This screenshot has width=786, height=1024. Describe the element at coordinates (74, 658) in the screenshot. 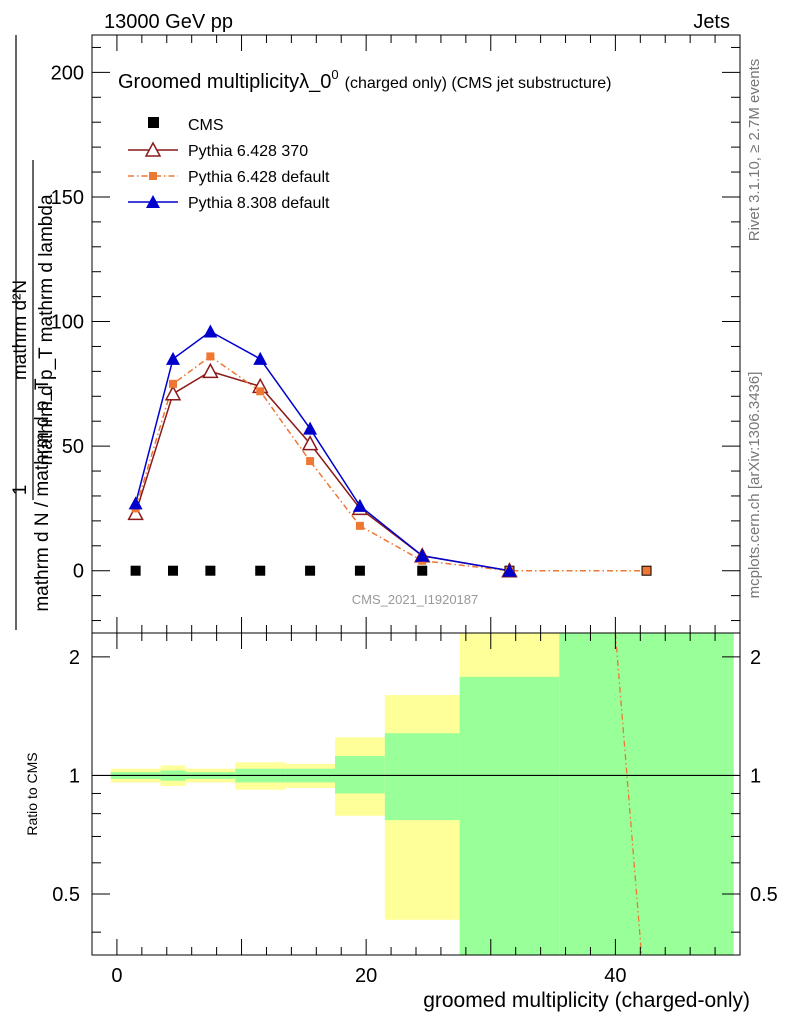

I see `ratio-y-tick-label-left: 2` at that location.